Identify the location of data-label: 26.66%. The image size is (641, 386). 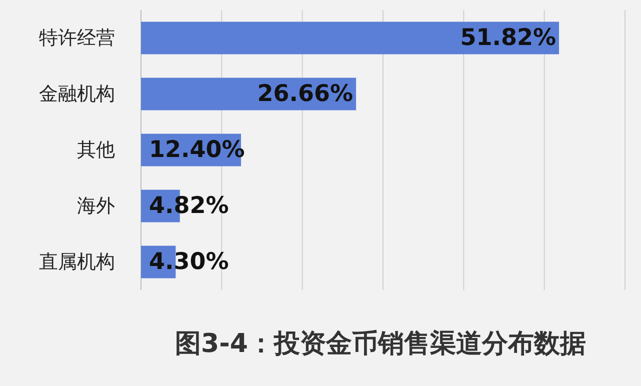
(305, 94).